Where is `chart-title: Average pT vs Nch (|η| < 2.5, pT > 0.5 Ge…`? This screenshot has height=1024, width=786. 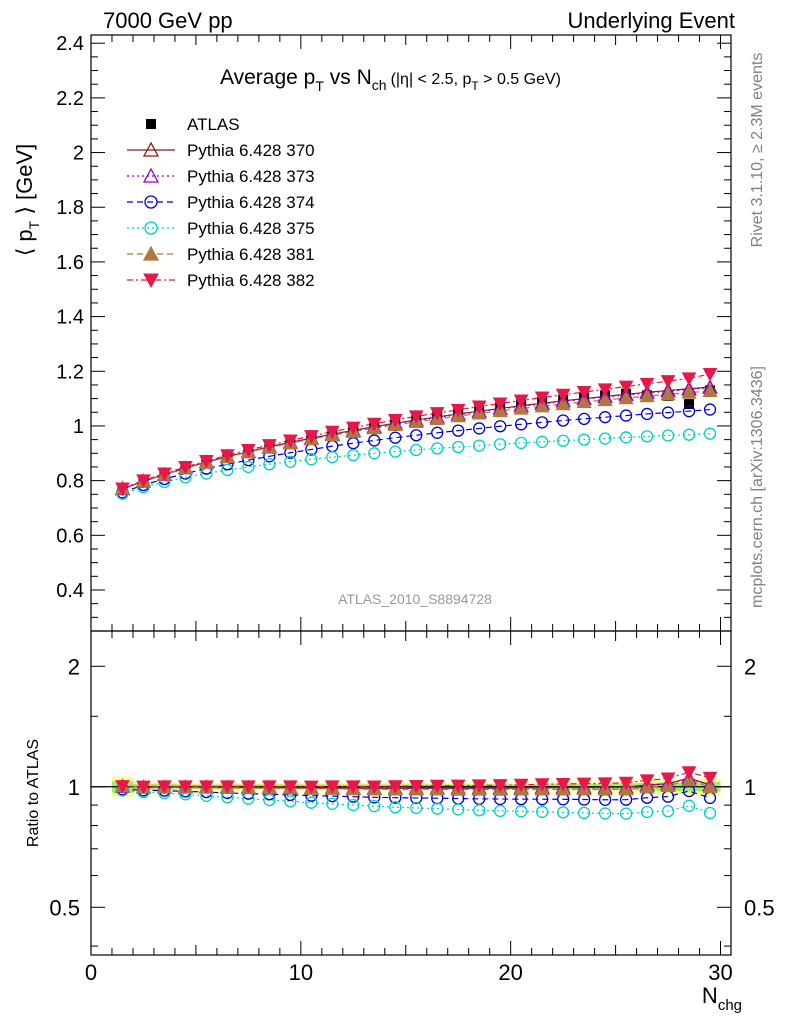 chart-title: Average pT vs Nch (|η| < 2.5, pT > 0.5 Ge… is located at coordinates (390, 80).